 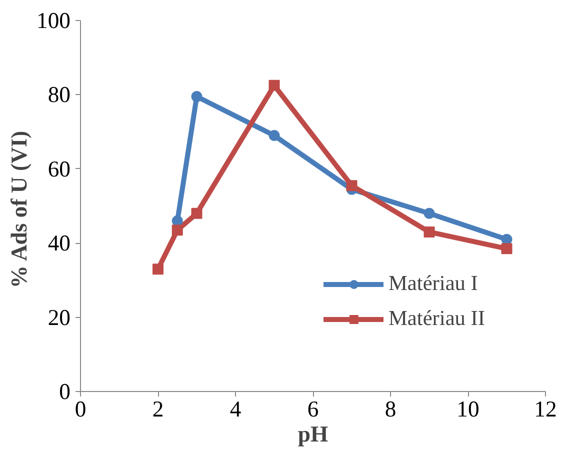 I want to click on x-tick-label: 8, so click(x=390, y=409).